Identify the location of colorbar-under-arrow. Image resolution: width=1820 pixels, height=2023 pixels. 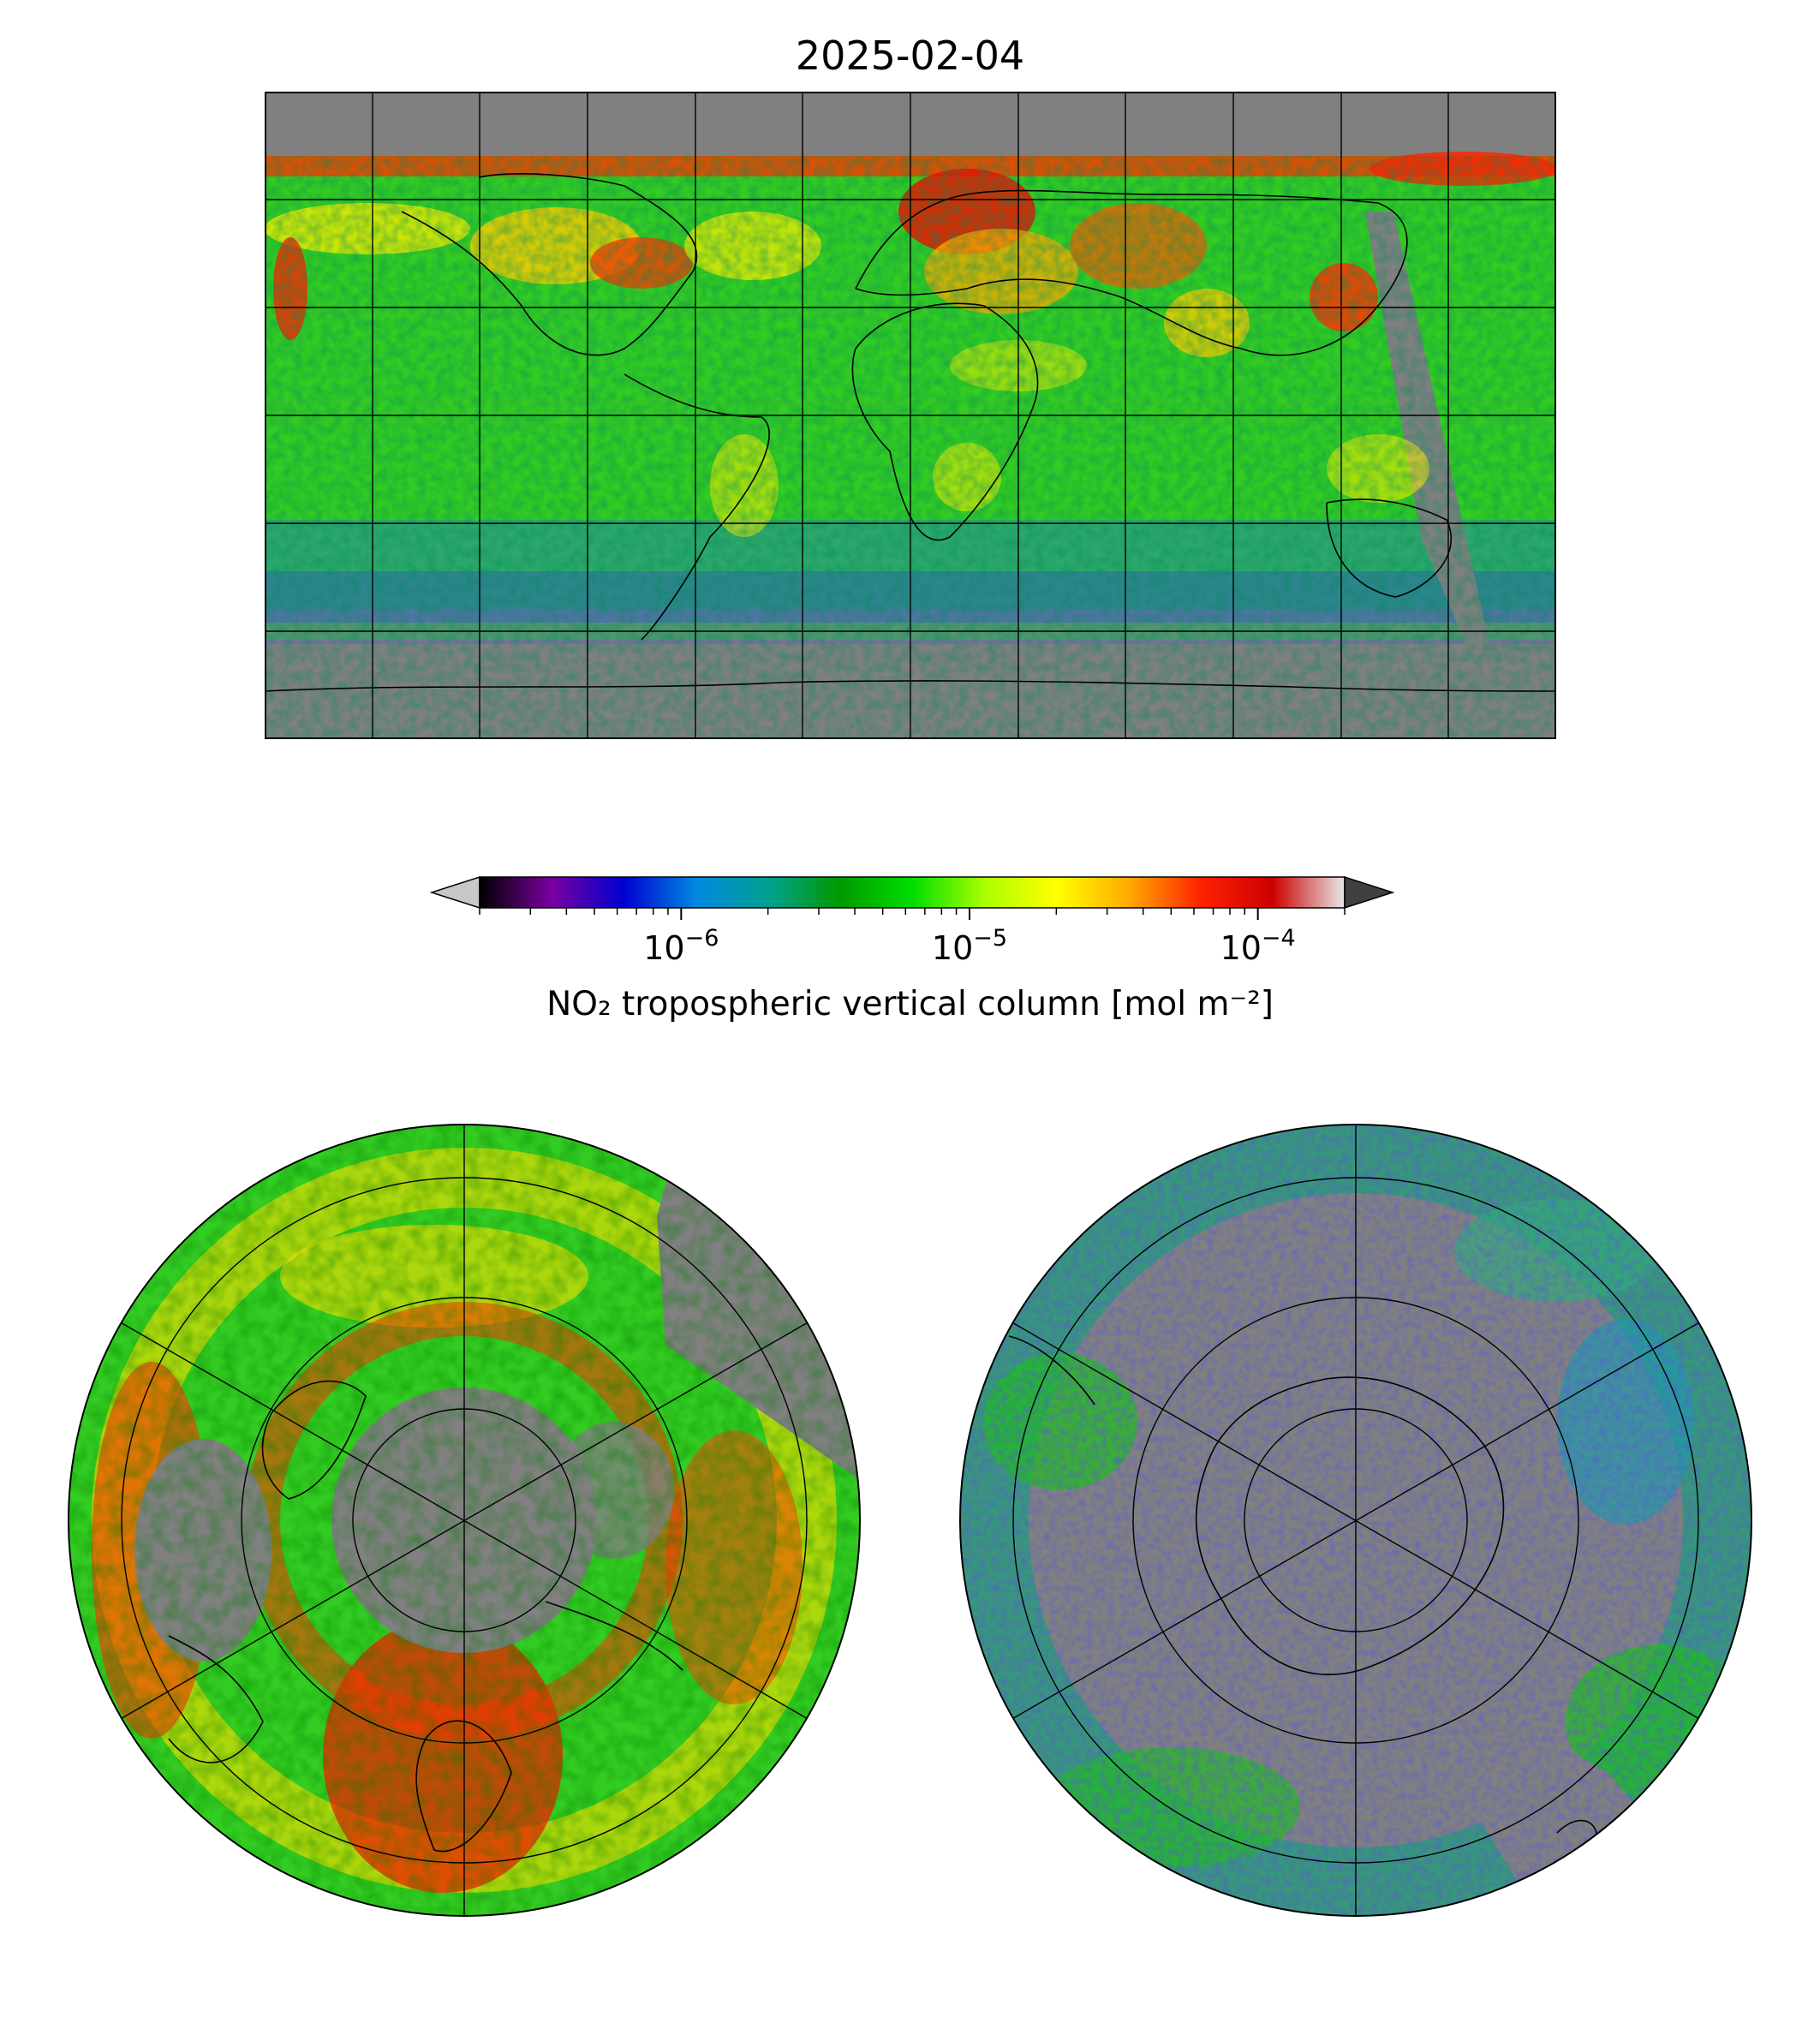
(455, 892).